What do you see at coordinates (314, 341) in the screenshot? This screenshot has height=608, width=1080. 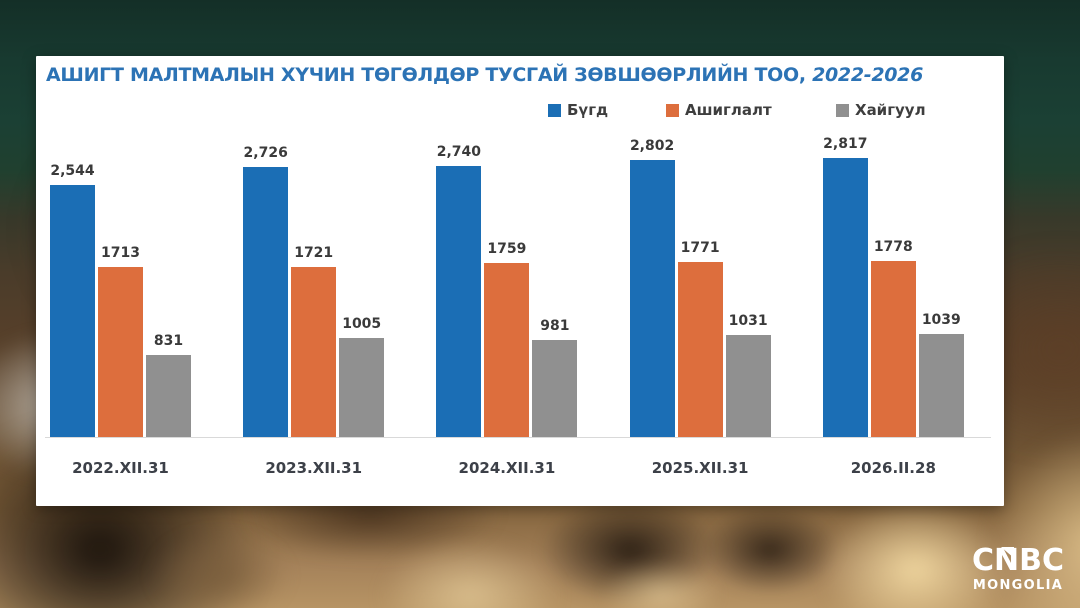 I see `bar-Ашиглалт-2023.XII.31: 1721` at bounding box center [314, 341].